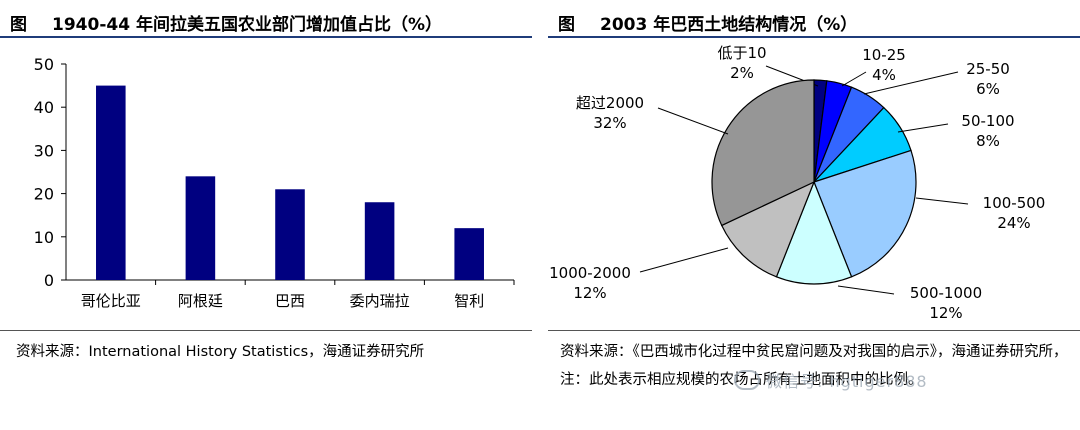 This screenshot has height=430, width=1080. I want to click on pie-chart-title-bar: 图 2003 年巴西土地结构情况（%）, so click(814, 22).